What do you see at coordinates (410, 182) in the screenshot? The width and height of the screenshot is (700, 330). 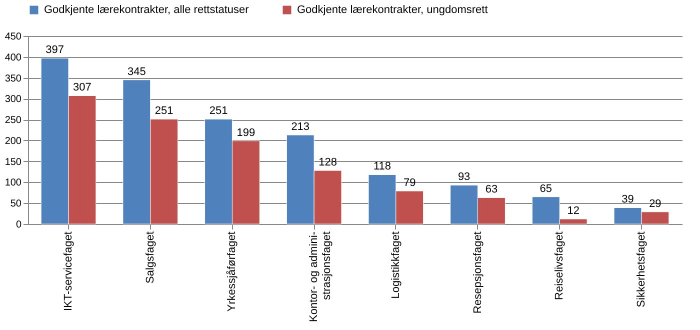 I see `data-label: 79` at bounding box center [410, 182].